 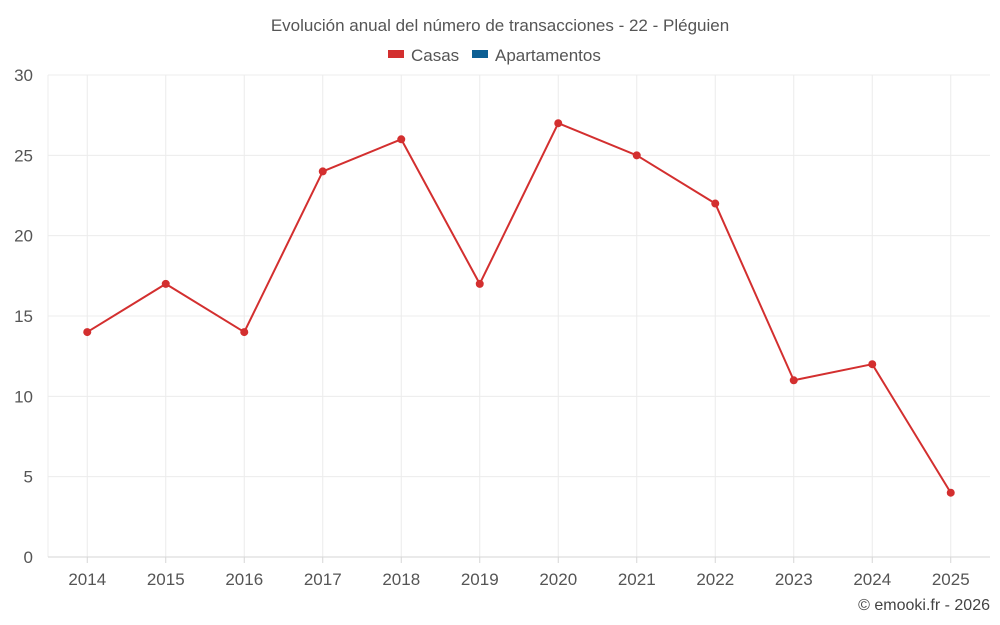 I want to click on y-tick-label: 5, so click(x=28, y=477).